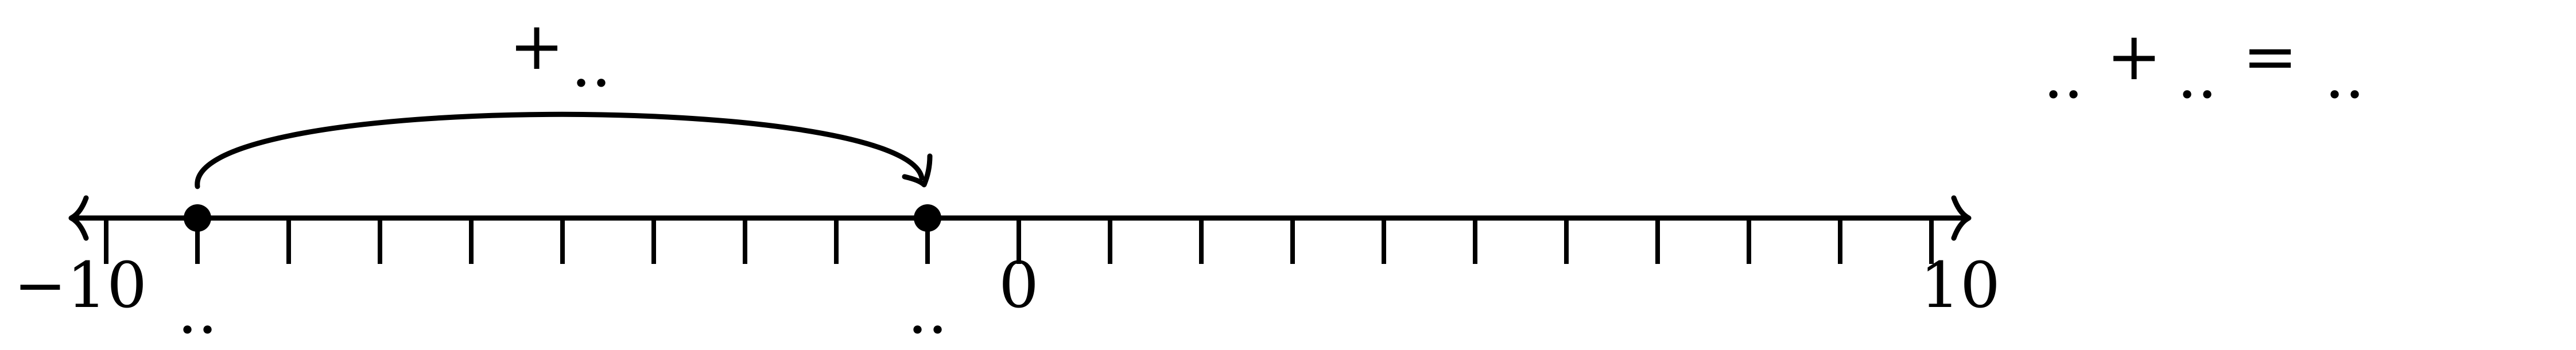  I want to click on jump-amount-blank: .., so click(591, 64).